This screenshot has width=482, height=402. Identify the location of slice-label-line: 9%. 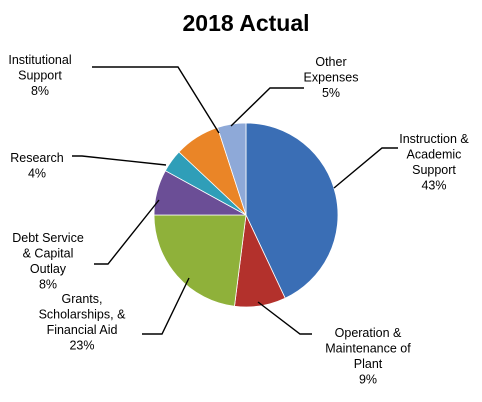
(368, 380).